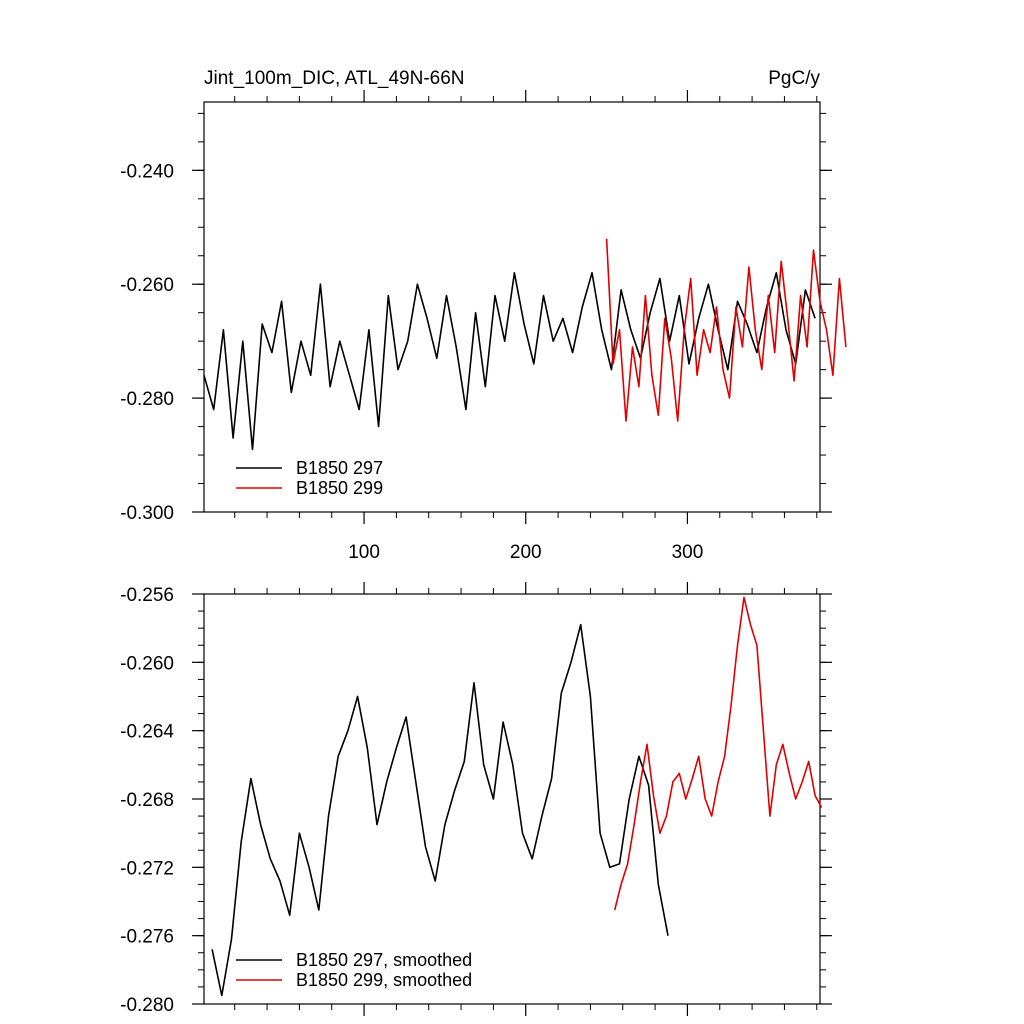 The width and height of the screenshot is (1024, 1024). I want to click on top-chart-units: PgC/y, so click(794, 78).